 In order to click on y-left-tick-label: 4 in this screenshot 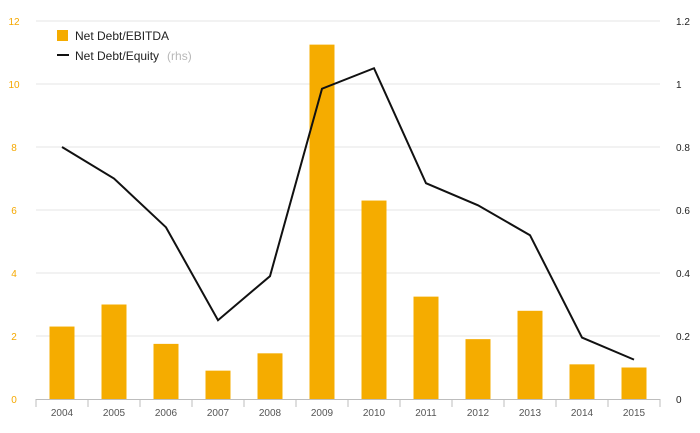, I will do `click(14, 274)`.